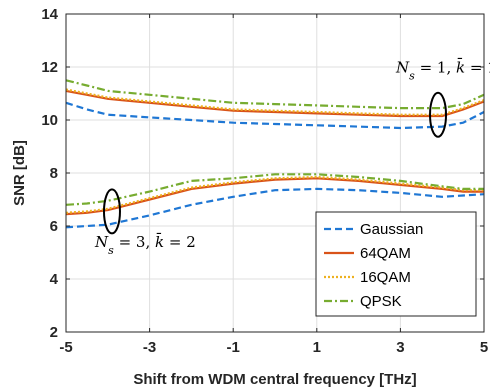 The width and height of the screenshot is (490, 387). I want to click on legend-box, so click(396, 264).